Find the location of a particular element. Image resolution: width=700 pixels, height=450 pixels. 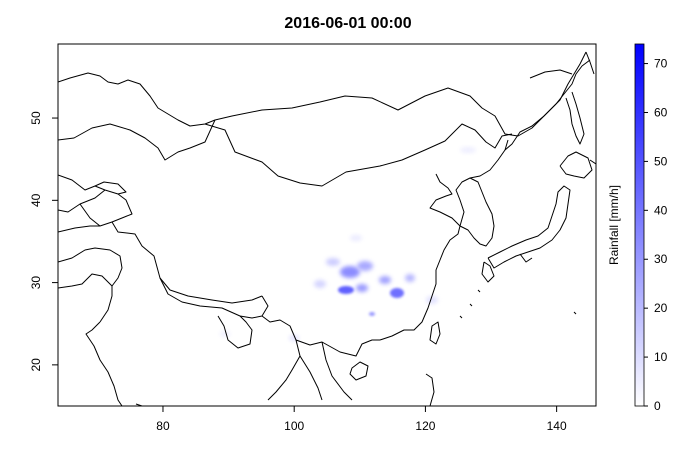

colorbar-legend: 0 10 20 30 40 50 60 70 Rainfall [mm/h] is located at coordinates (637, 228).